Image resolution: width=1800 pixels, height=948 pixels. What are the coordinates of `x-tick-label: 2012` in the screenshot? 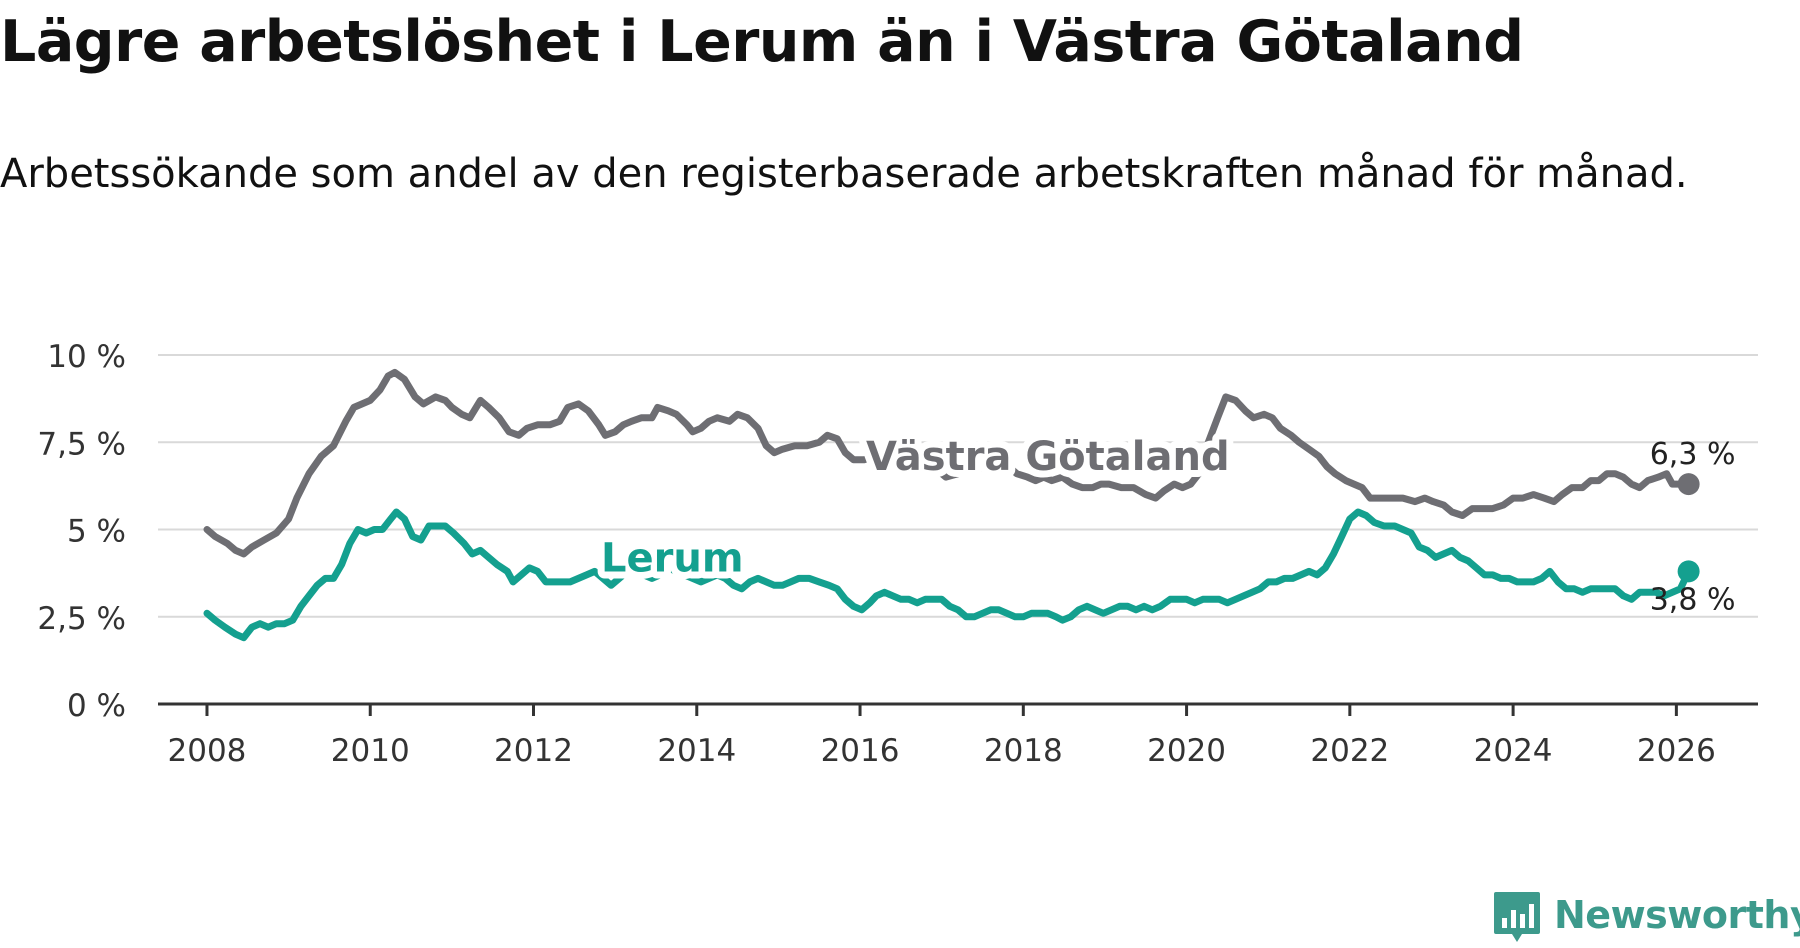 It's located at (533, 751).